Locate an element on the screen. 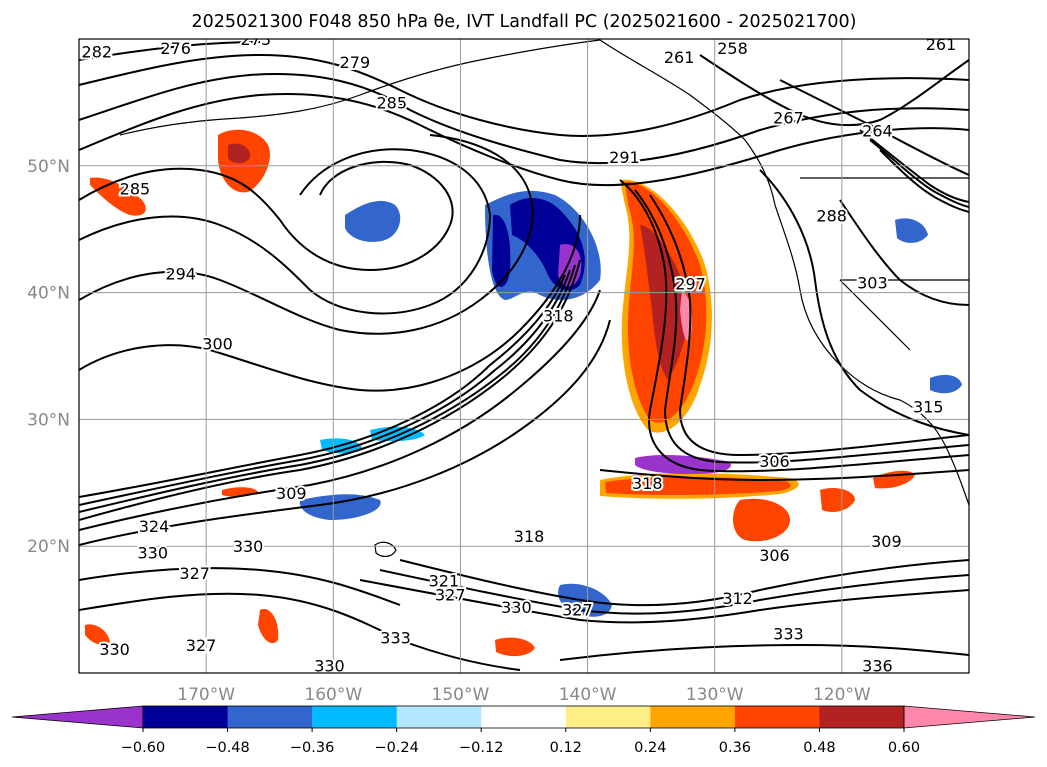  contour-label: 312 is located at coordinates (737, 598).